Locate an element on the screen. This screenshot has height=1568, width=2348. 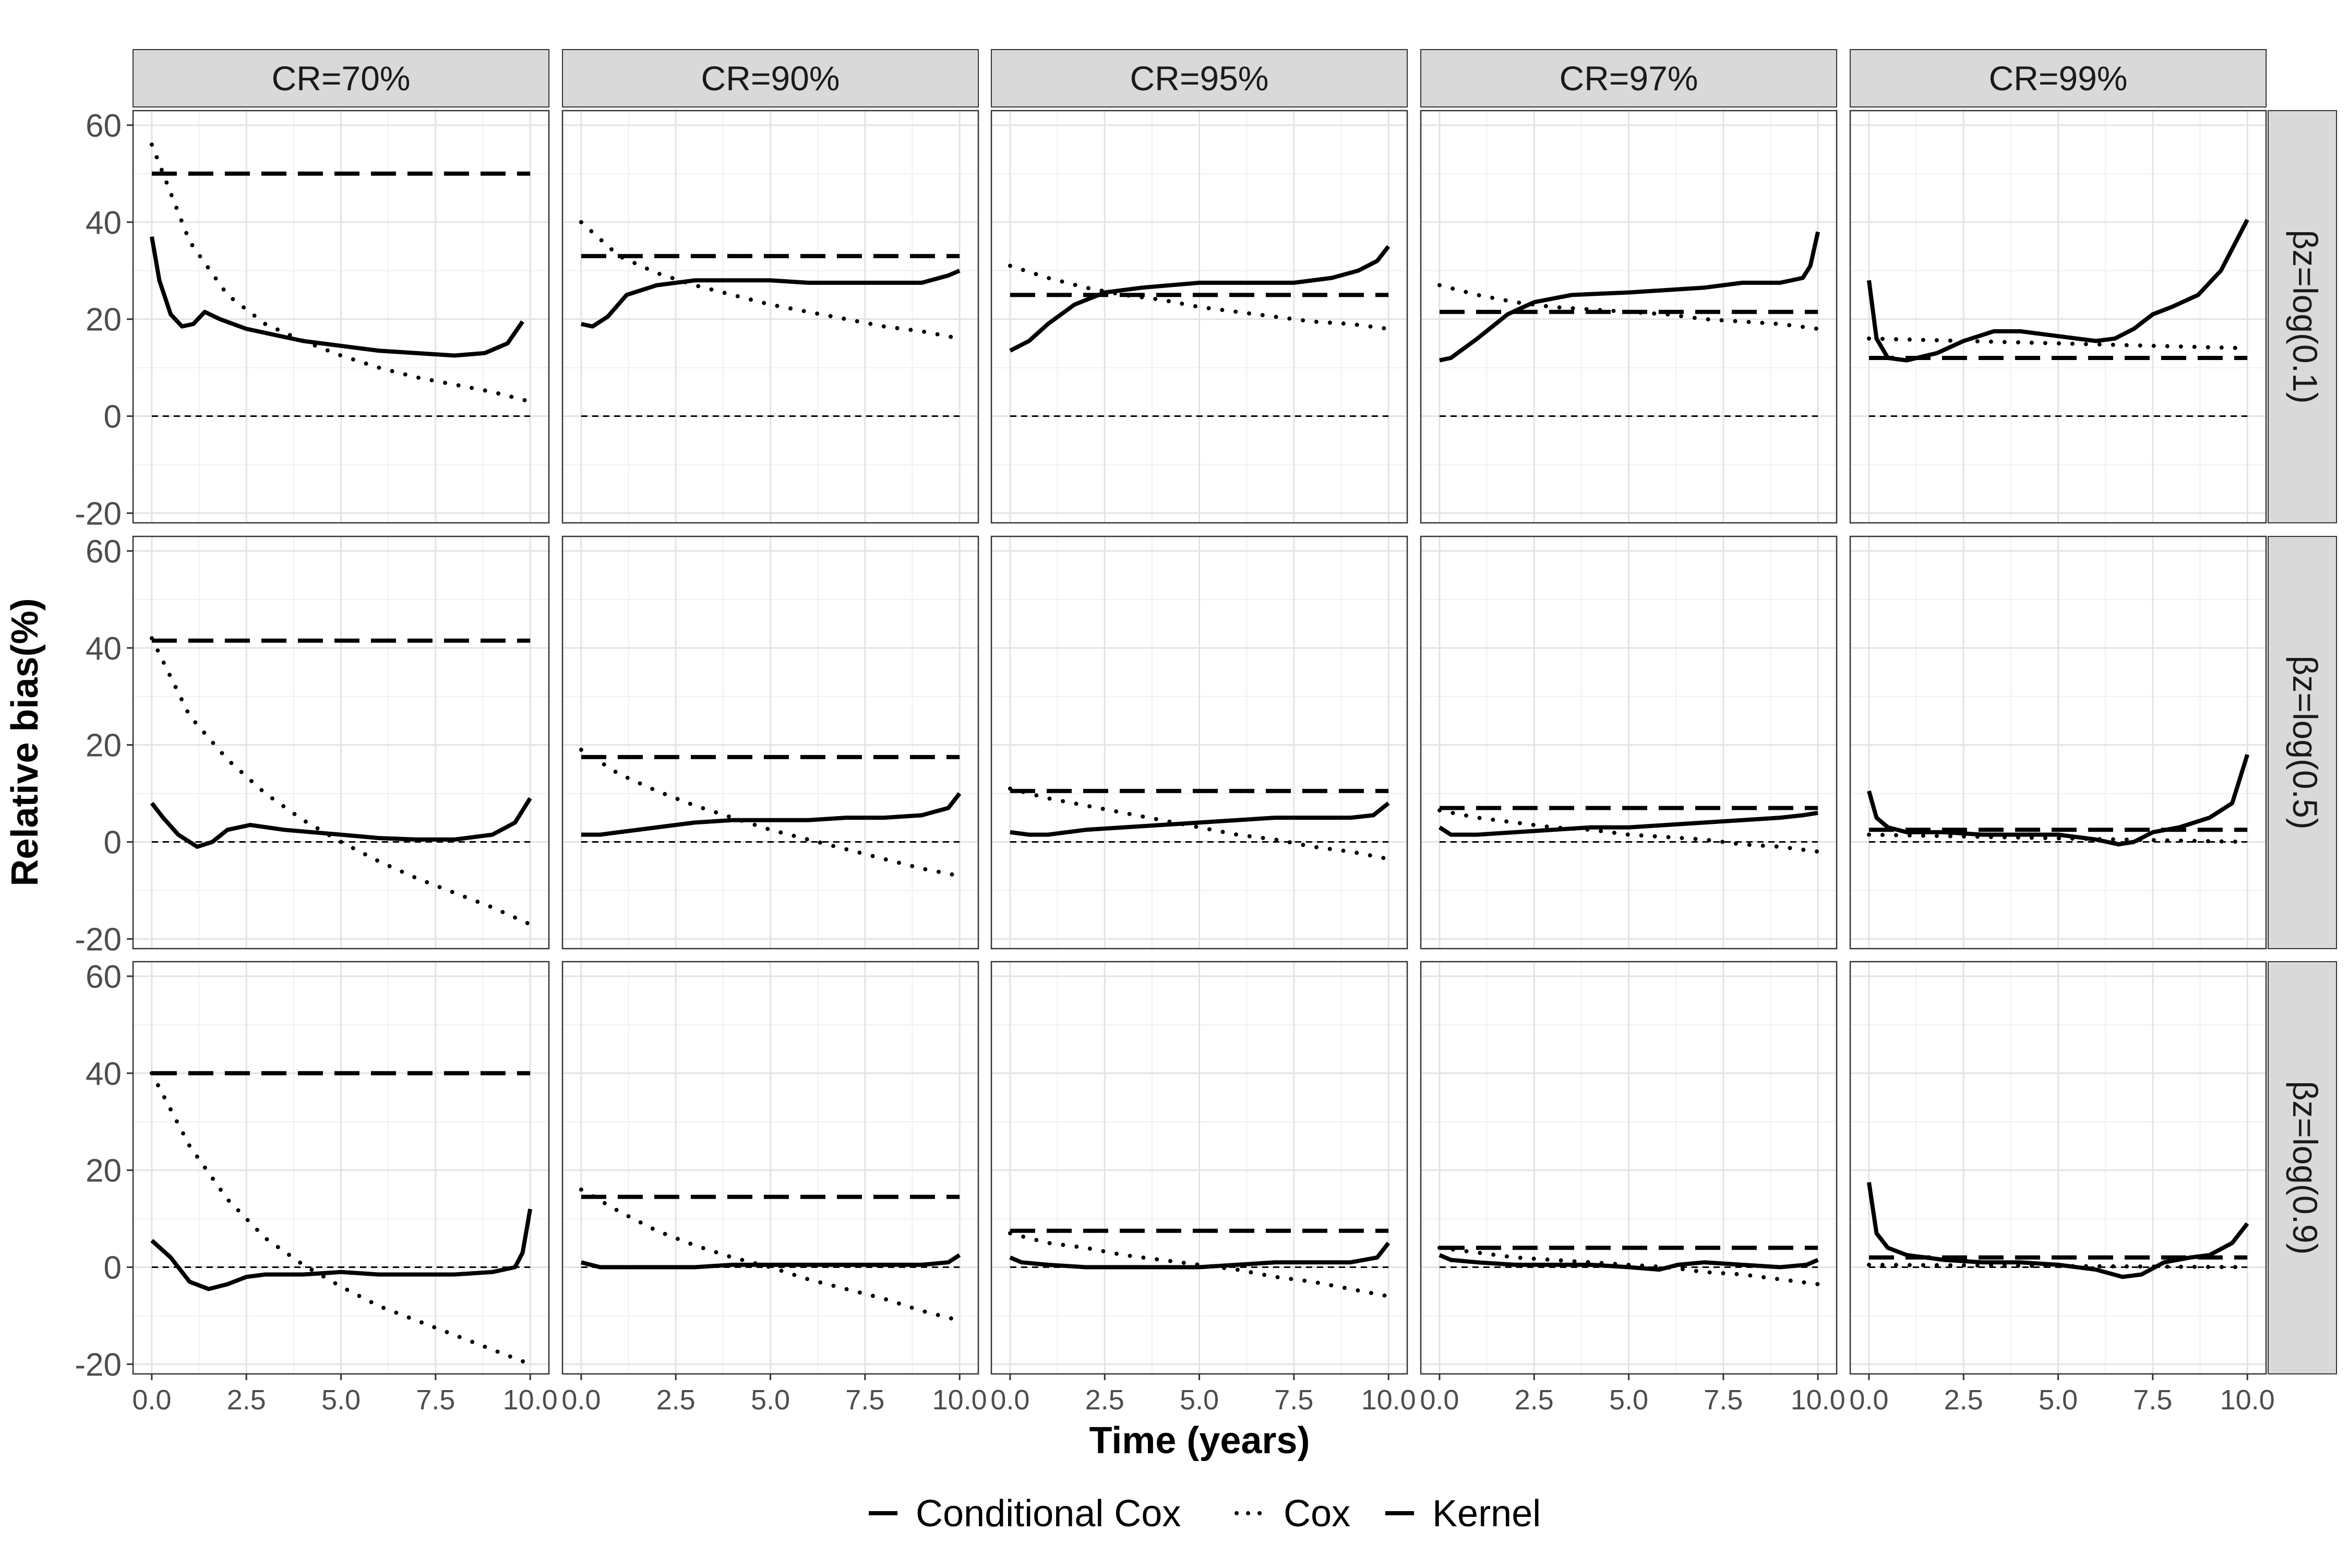
y-tick-label: 40 is located at coordinates (104, 223).